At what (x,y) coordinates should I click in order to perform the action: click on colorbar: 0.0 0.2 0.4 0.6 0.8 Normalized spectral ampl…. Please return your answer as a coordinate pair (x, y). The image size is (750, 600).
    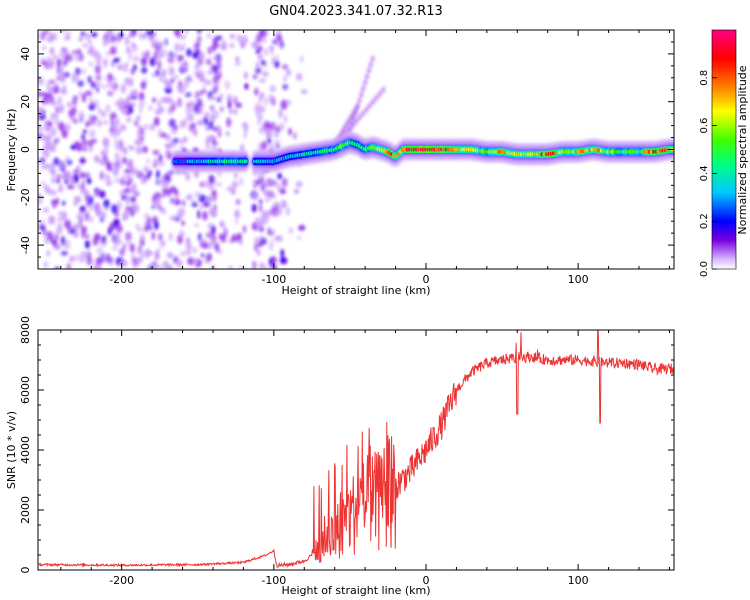
    Looking at the image, I should click on (724, 153).